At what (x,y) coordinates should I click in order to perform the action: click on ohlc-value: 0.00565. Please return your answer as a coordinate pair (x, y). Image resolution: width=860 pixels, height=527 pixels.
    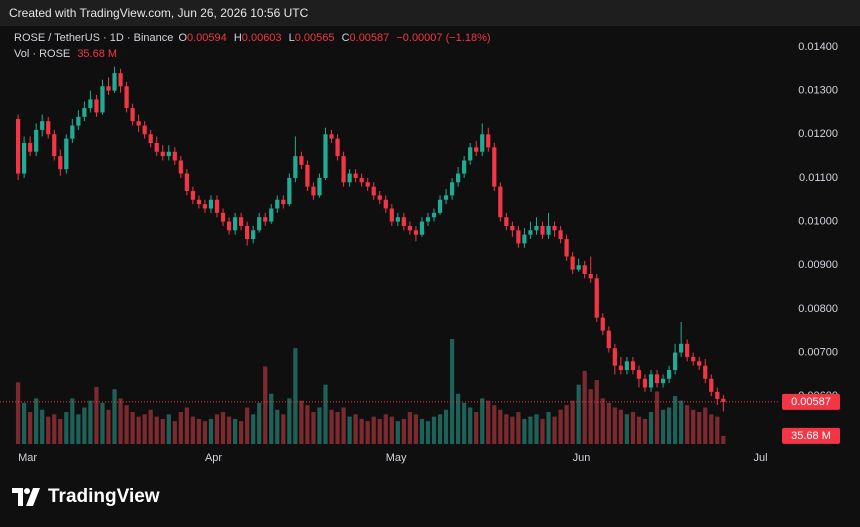
    Looking at the image, I should click on (314, 38).